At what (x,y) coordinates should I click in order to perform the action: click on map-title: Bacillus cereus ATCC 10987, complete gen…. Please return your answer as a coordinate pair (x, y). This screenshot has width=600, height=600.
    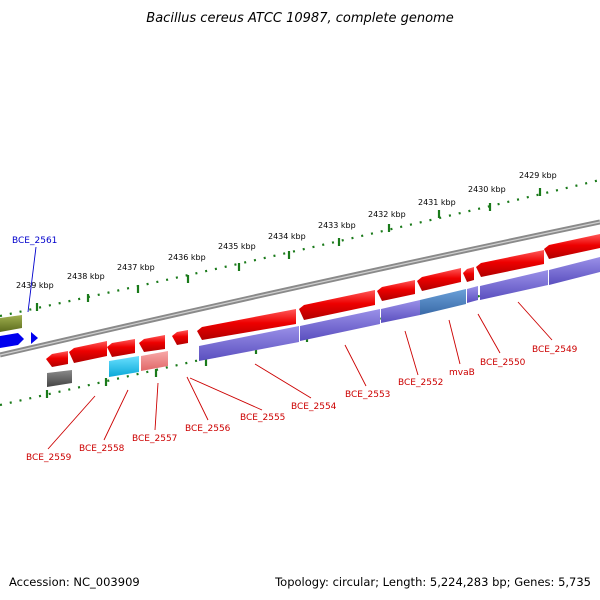
    Looking at the image, I should click on (299, 18).